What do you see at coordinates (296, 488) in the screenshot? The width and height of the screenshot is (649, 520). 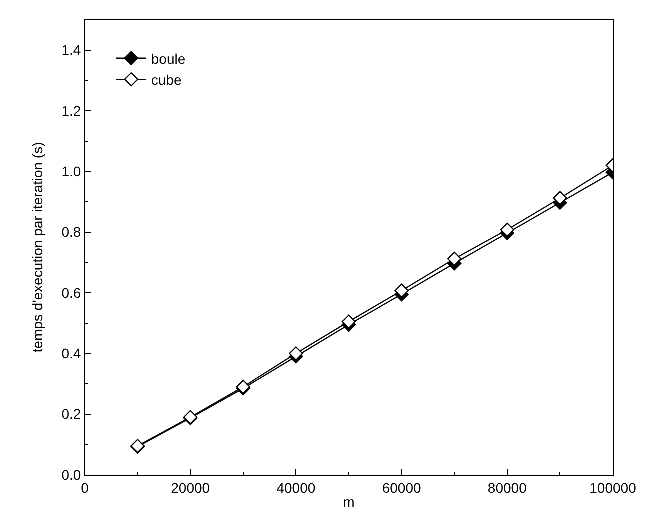 I see `x-tick-label: 40000` at bounding box center [296, 488].